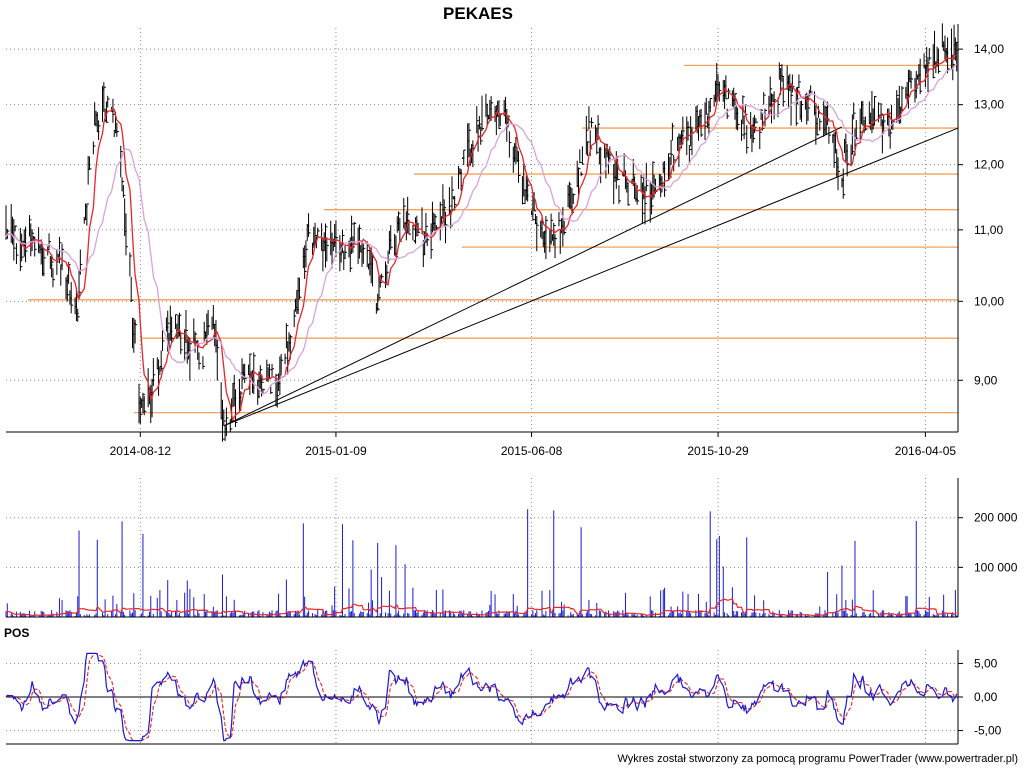  I want to click on volume-y-tick-label: 100 000, so click(996, 567).